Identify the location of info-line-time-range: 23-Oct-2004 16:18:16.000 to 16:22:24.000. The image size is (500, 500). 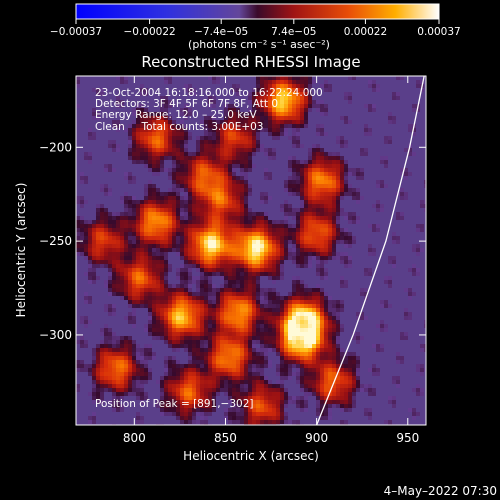
(209, 93).